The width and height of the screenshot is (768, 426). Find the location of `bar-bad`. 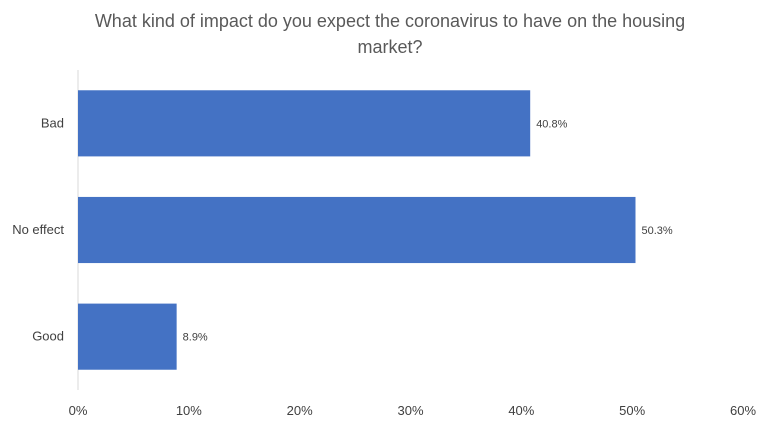

bar-bad is located at coordinates (304, 123).